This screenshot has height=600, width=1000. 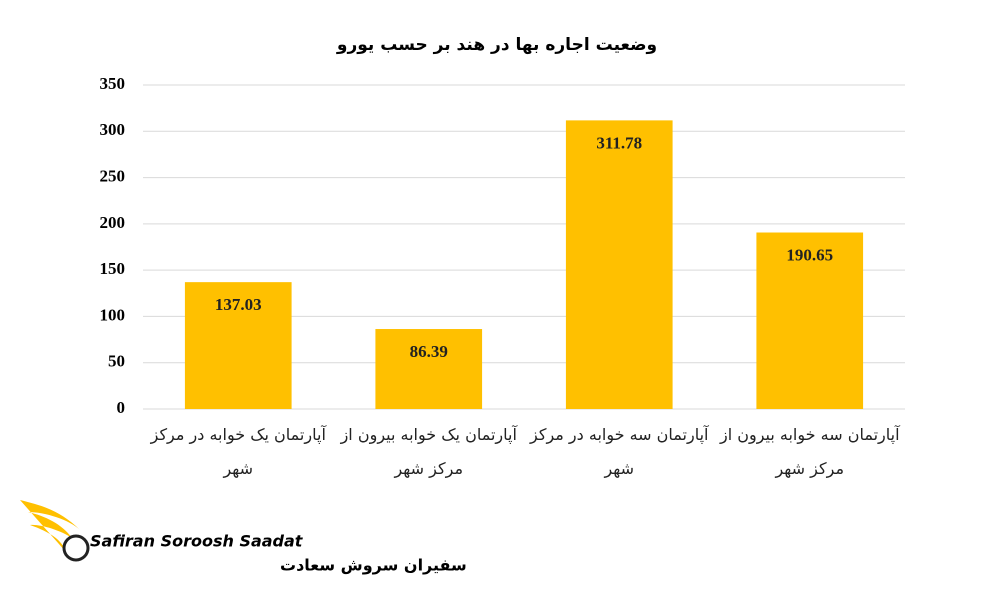 I want to click on logo-ring, so click(x=76, y=548).